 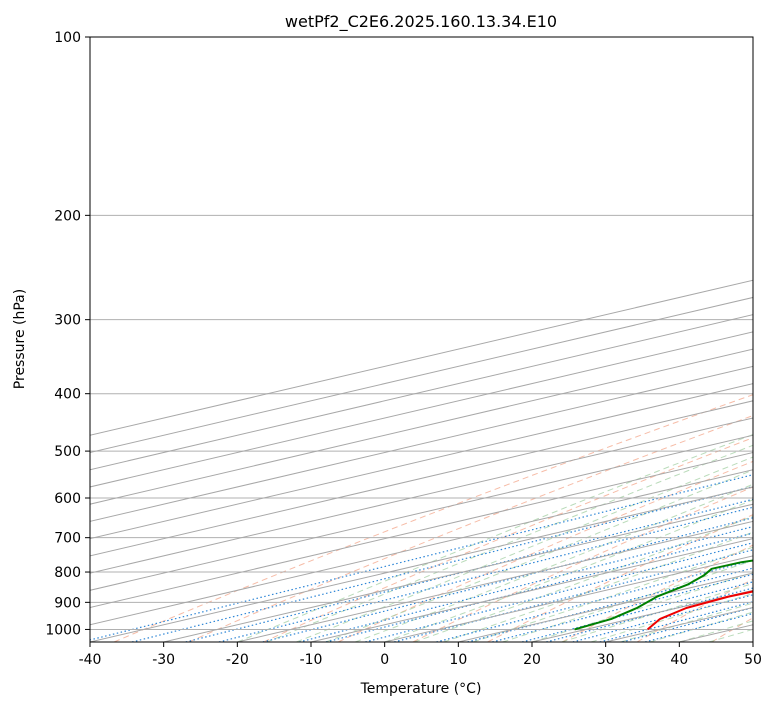 What do you see at coordinates (237, 660) in the screenshot?
I see `x-tick-label: -20` at bounding box center [237, 660].